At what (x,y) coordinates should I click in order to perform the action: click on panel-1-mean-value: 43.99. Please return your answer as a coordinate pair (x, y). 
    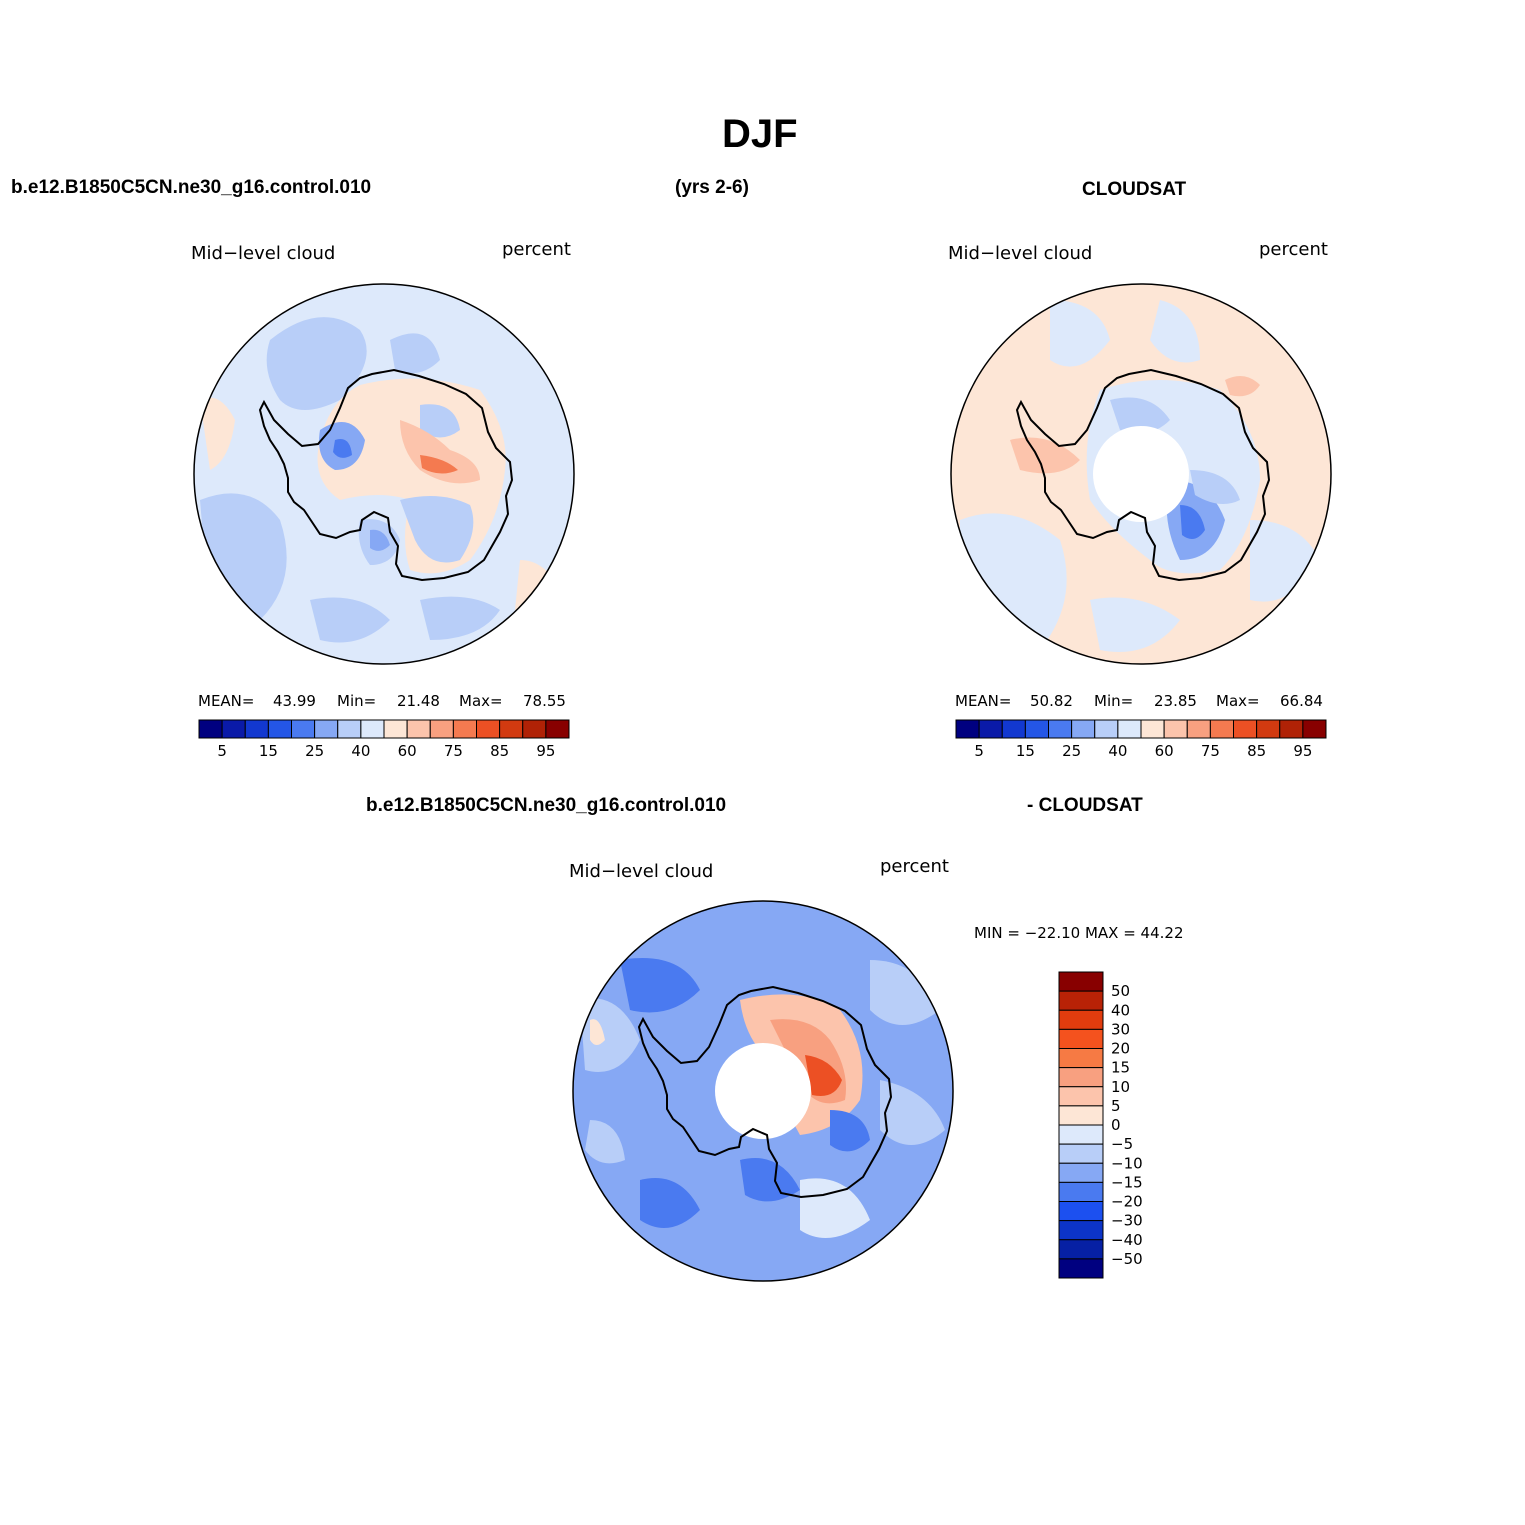
    Looking at the image, I should click on (294, 701).